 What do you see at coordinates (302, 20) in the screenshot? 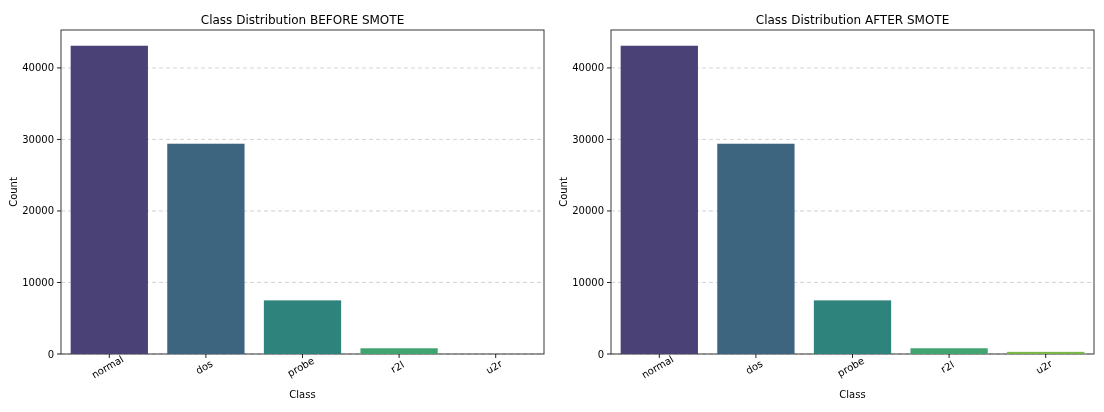
I see `chart-title: Class Distribution BEFORE SMOTE` at bounding box center [302, 20].